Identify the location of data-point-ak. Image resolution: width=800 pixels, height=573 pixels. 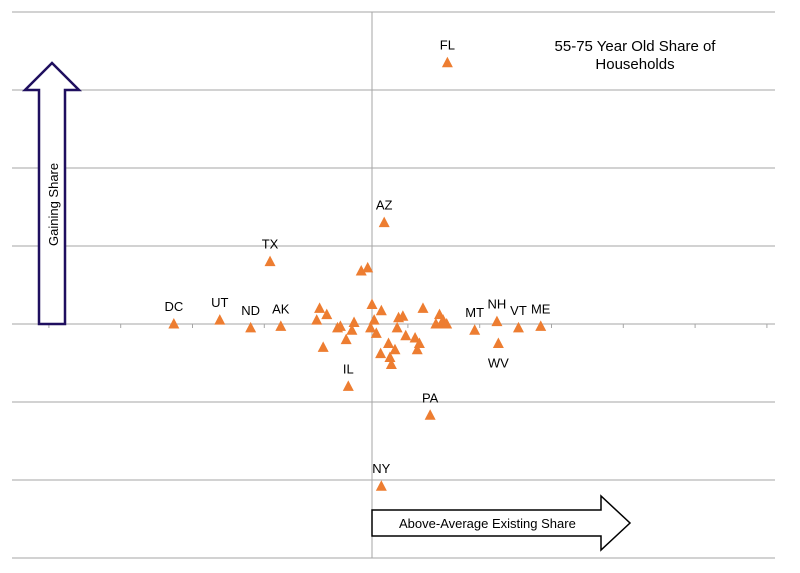
(281, 325).